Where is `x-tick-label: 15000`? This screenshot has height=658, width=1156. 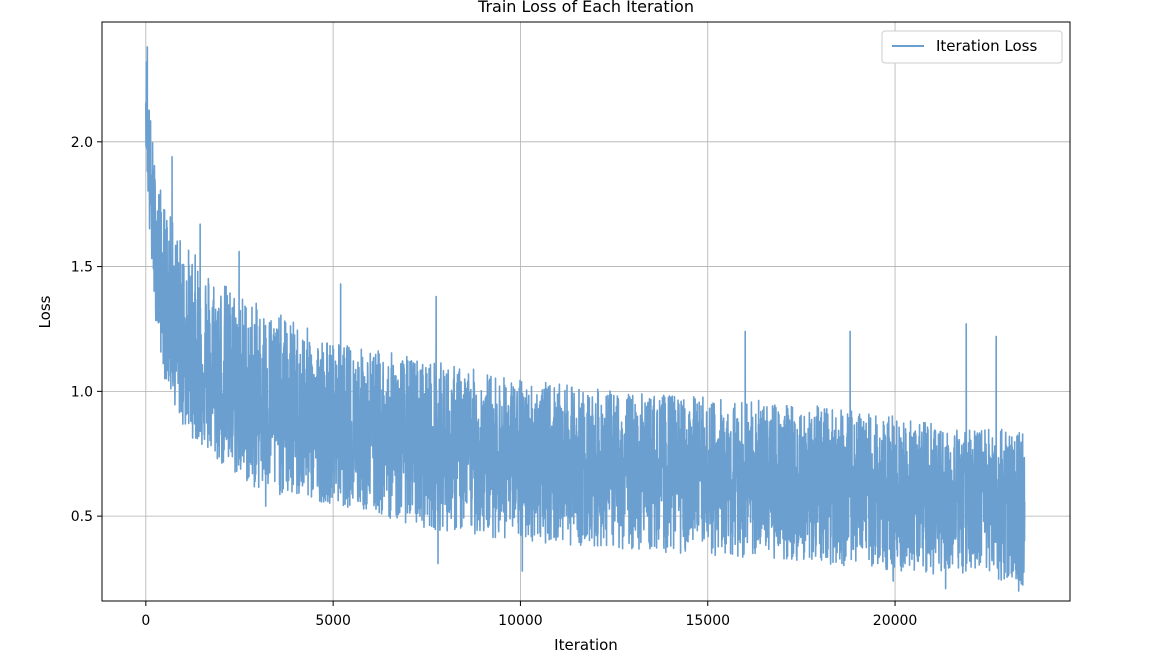
x-tick-label: 15000 is located at coordinates (707, 621).